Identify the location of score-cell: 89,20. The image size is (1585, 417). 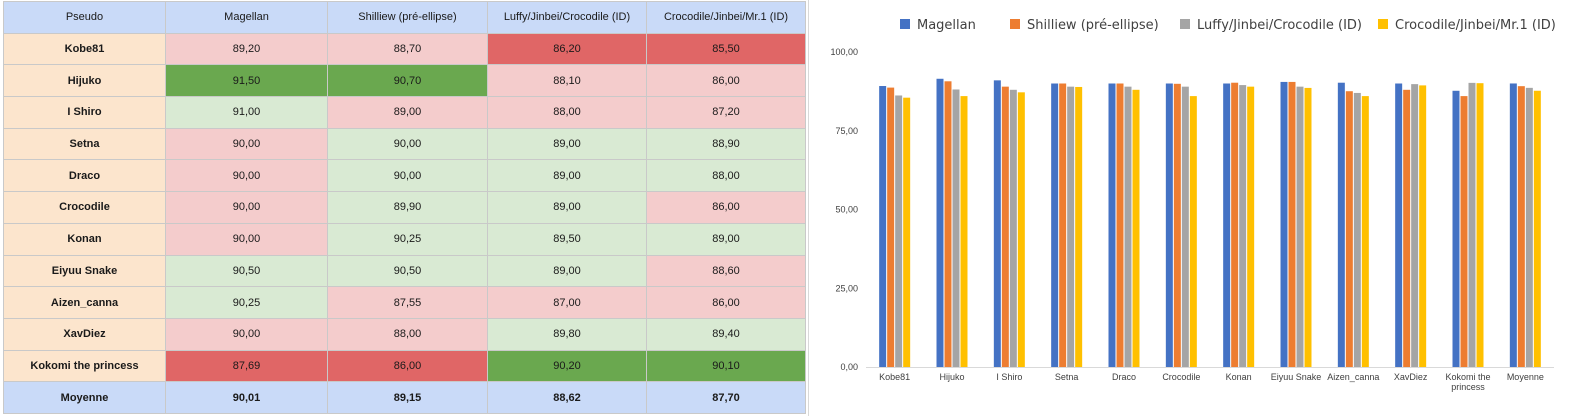
(246, 49).